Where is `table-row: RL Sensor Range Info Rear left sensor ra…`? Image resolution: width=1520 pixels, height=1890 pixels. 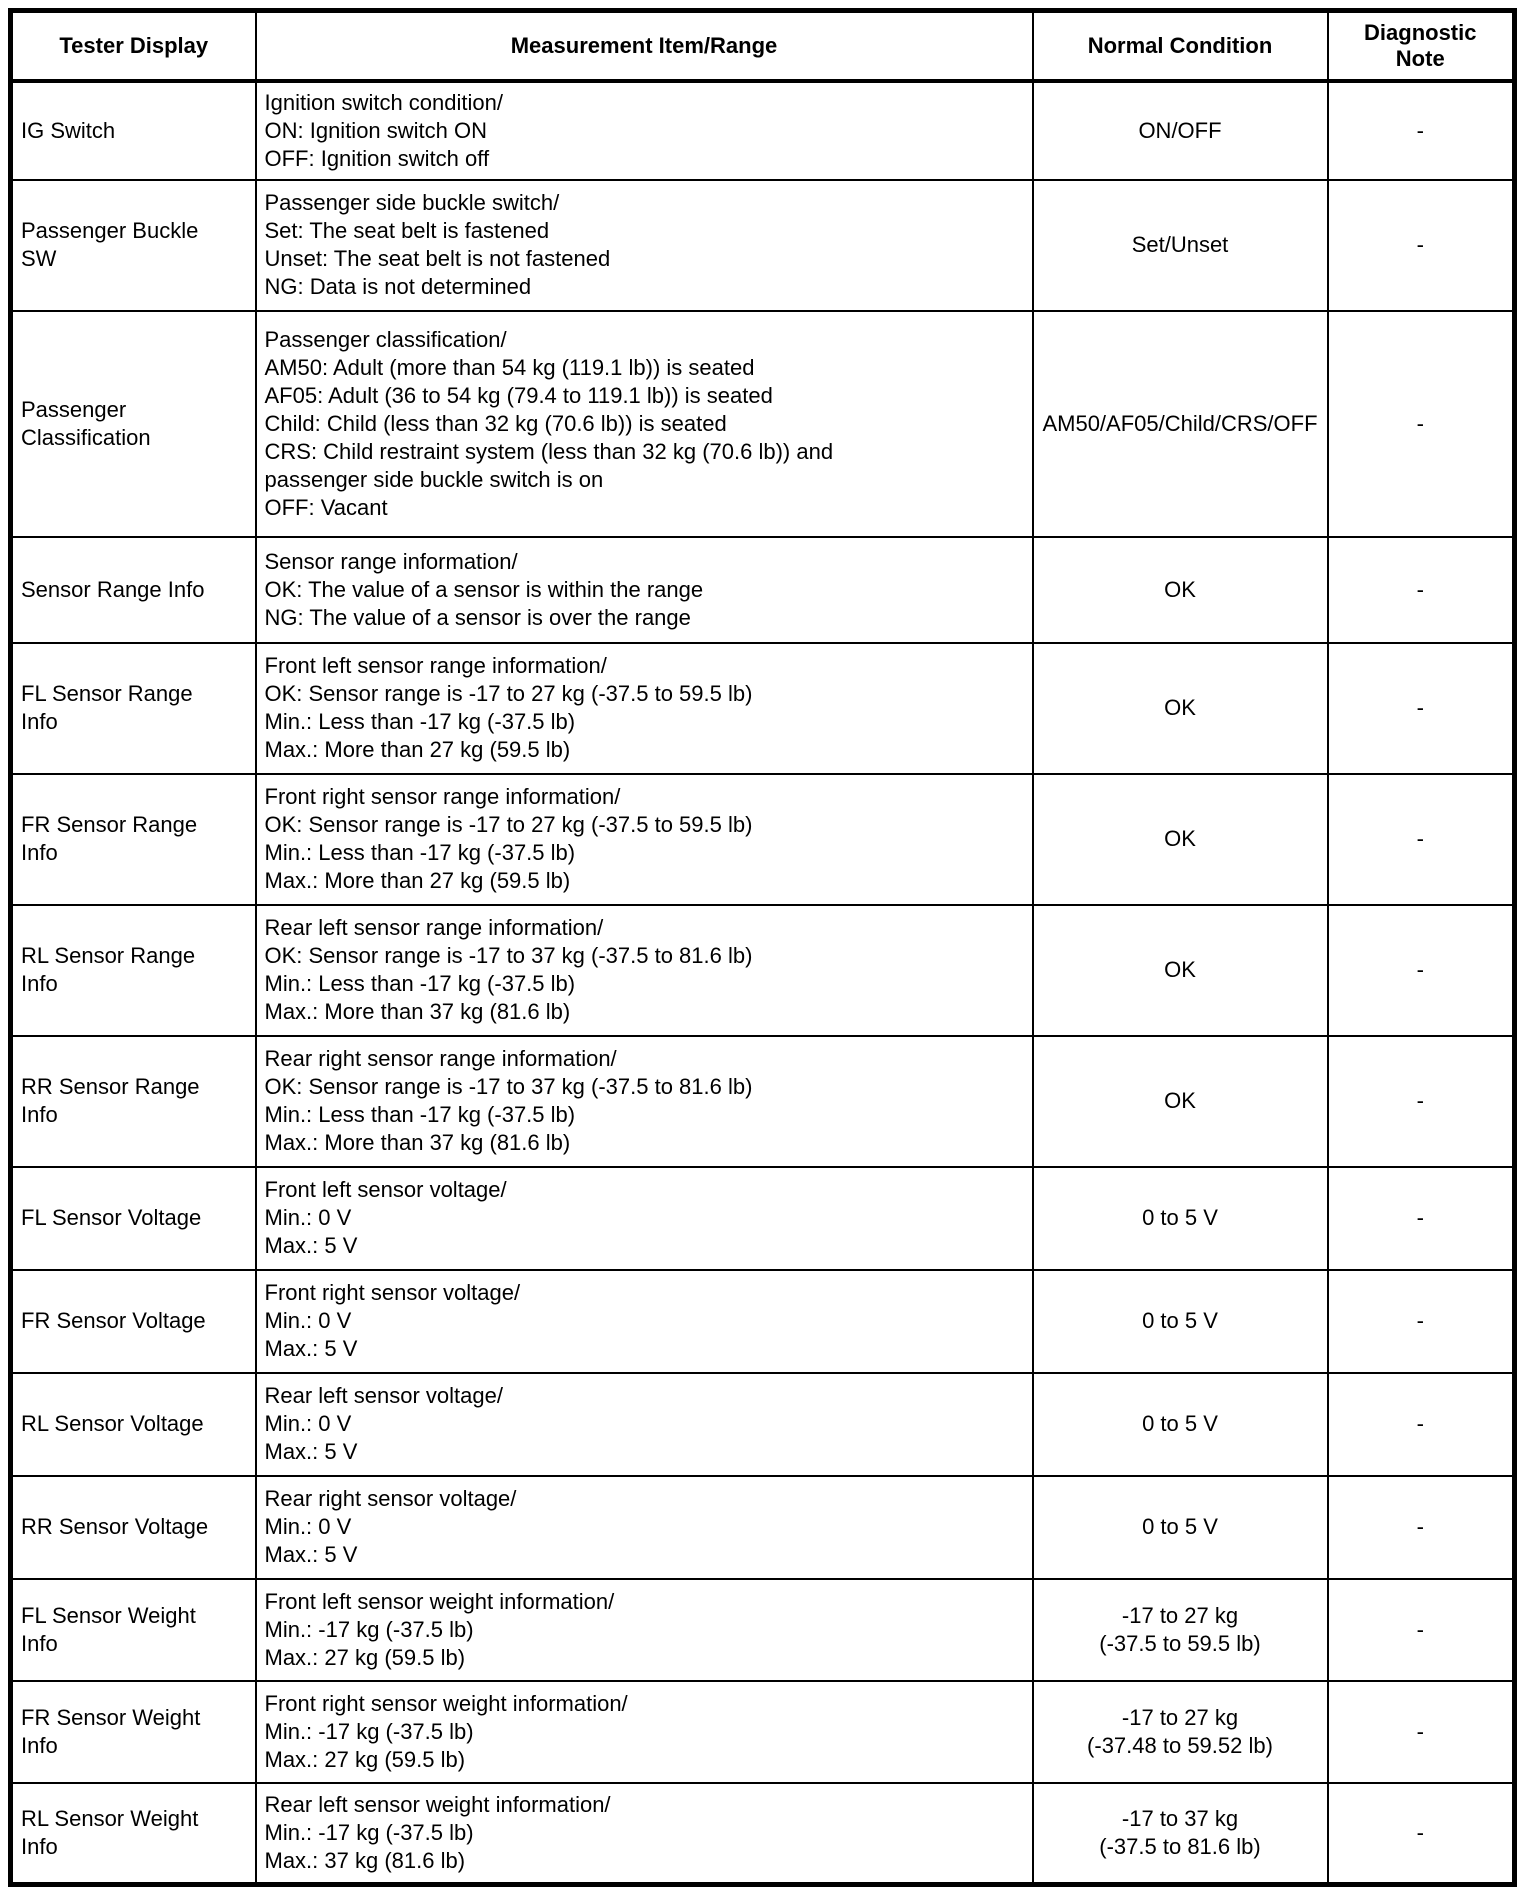
table-row: RL Sensor Range Info Rear left sensor ra… is located at coordinates (762, 970).